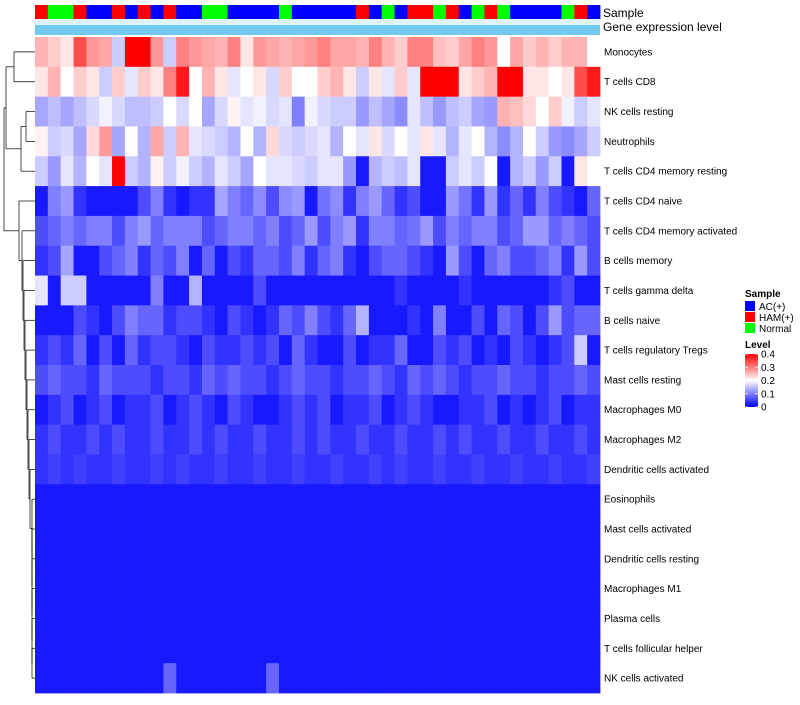 Image resolution: width=800 pixels, height=705 pixels. Describe the element at coordinates (628, 52) in the screenshot. I see `row-label: Monocytes` at that location.